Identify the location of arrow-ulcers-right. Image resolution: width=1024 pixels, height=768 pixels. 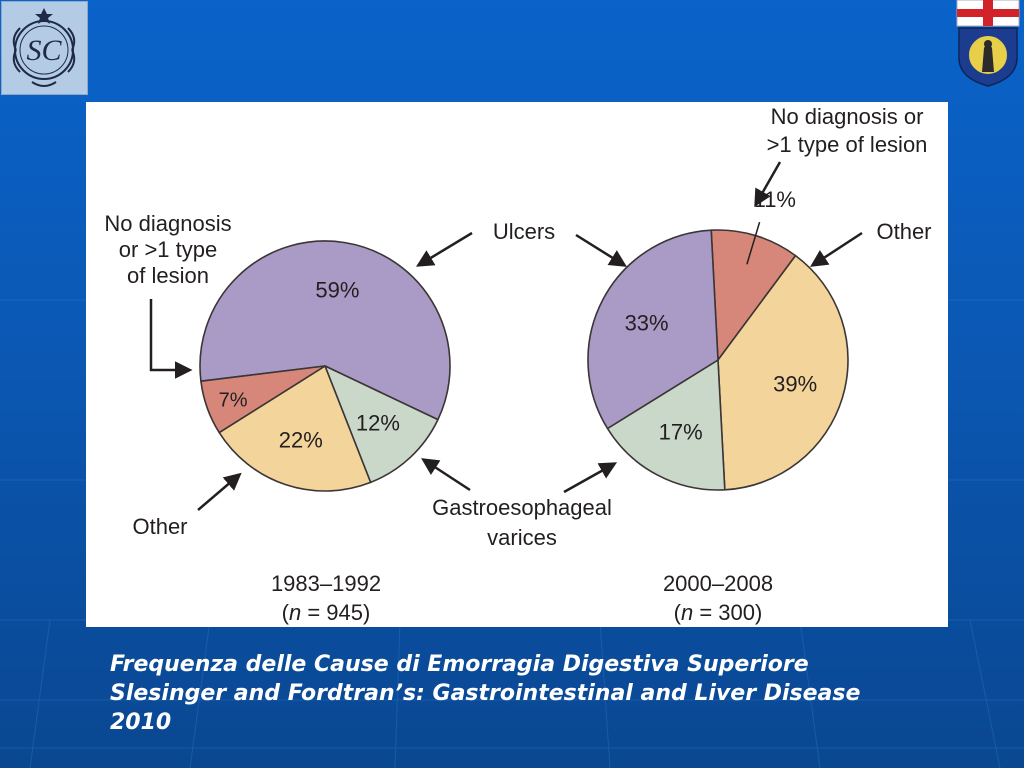
(601, 250).